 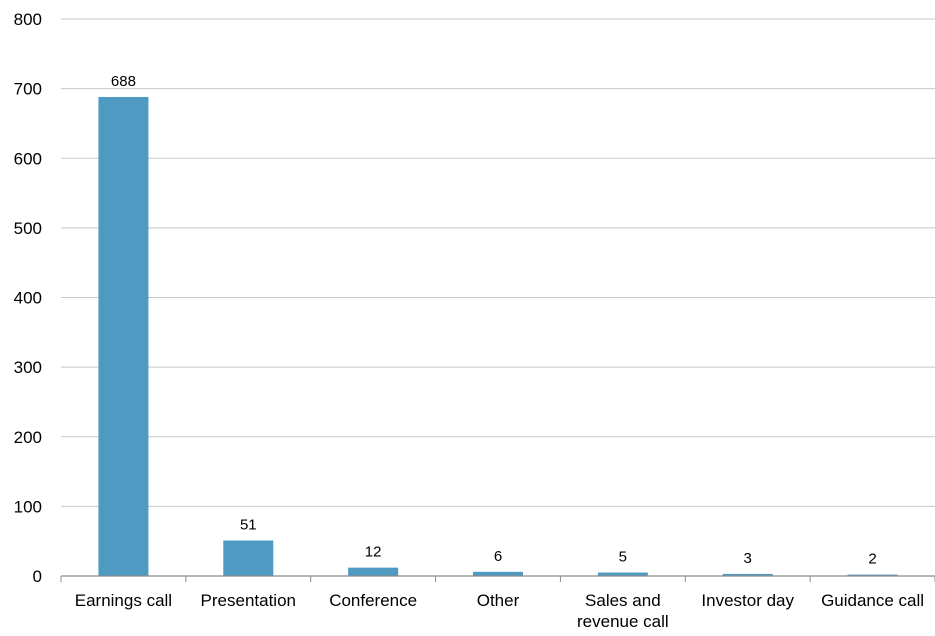 What do you see at coordinates (373, 600) in the screenshot?
I see `x-tick-label: Conference` at bounding box center [373, 600].